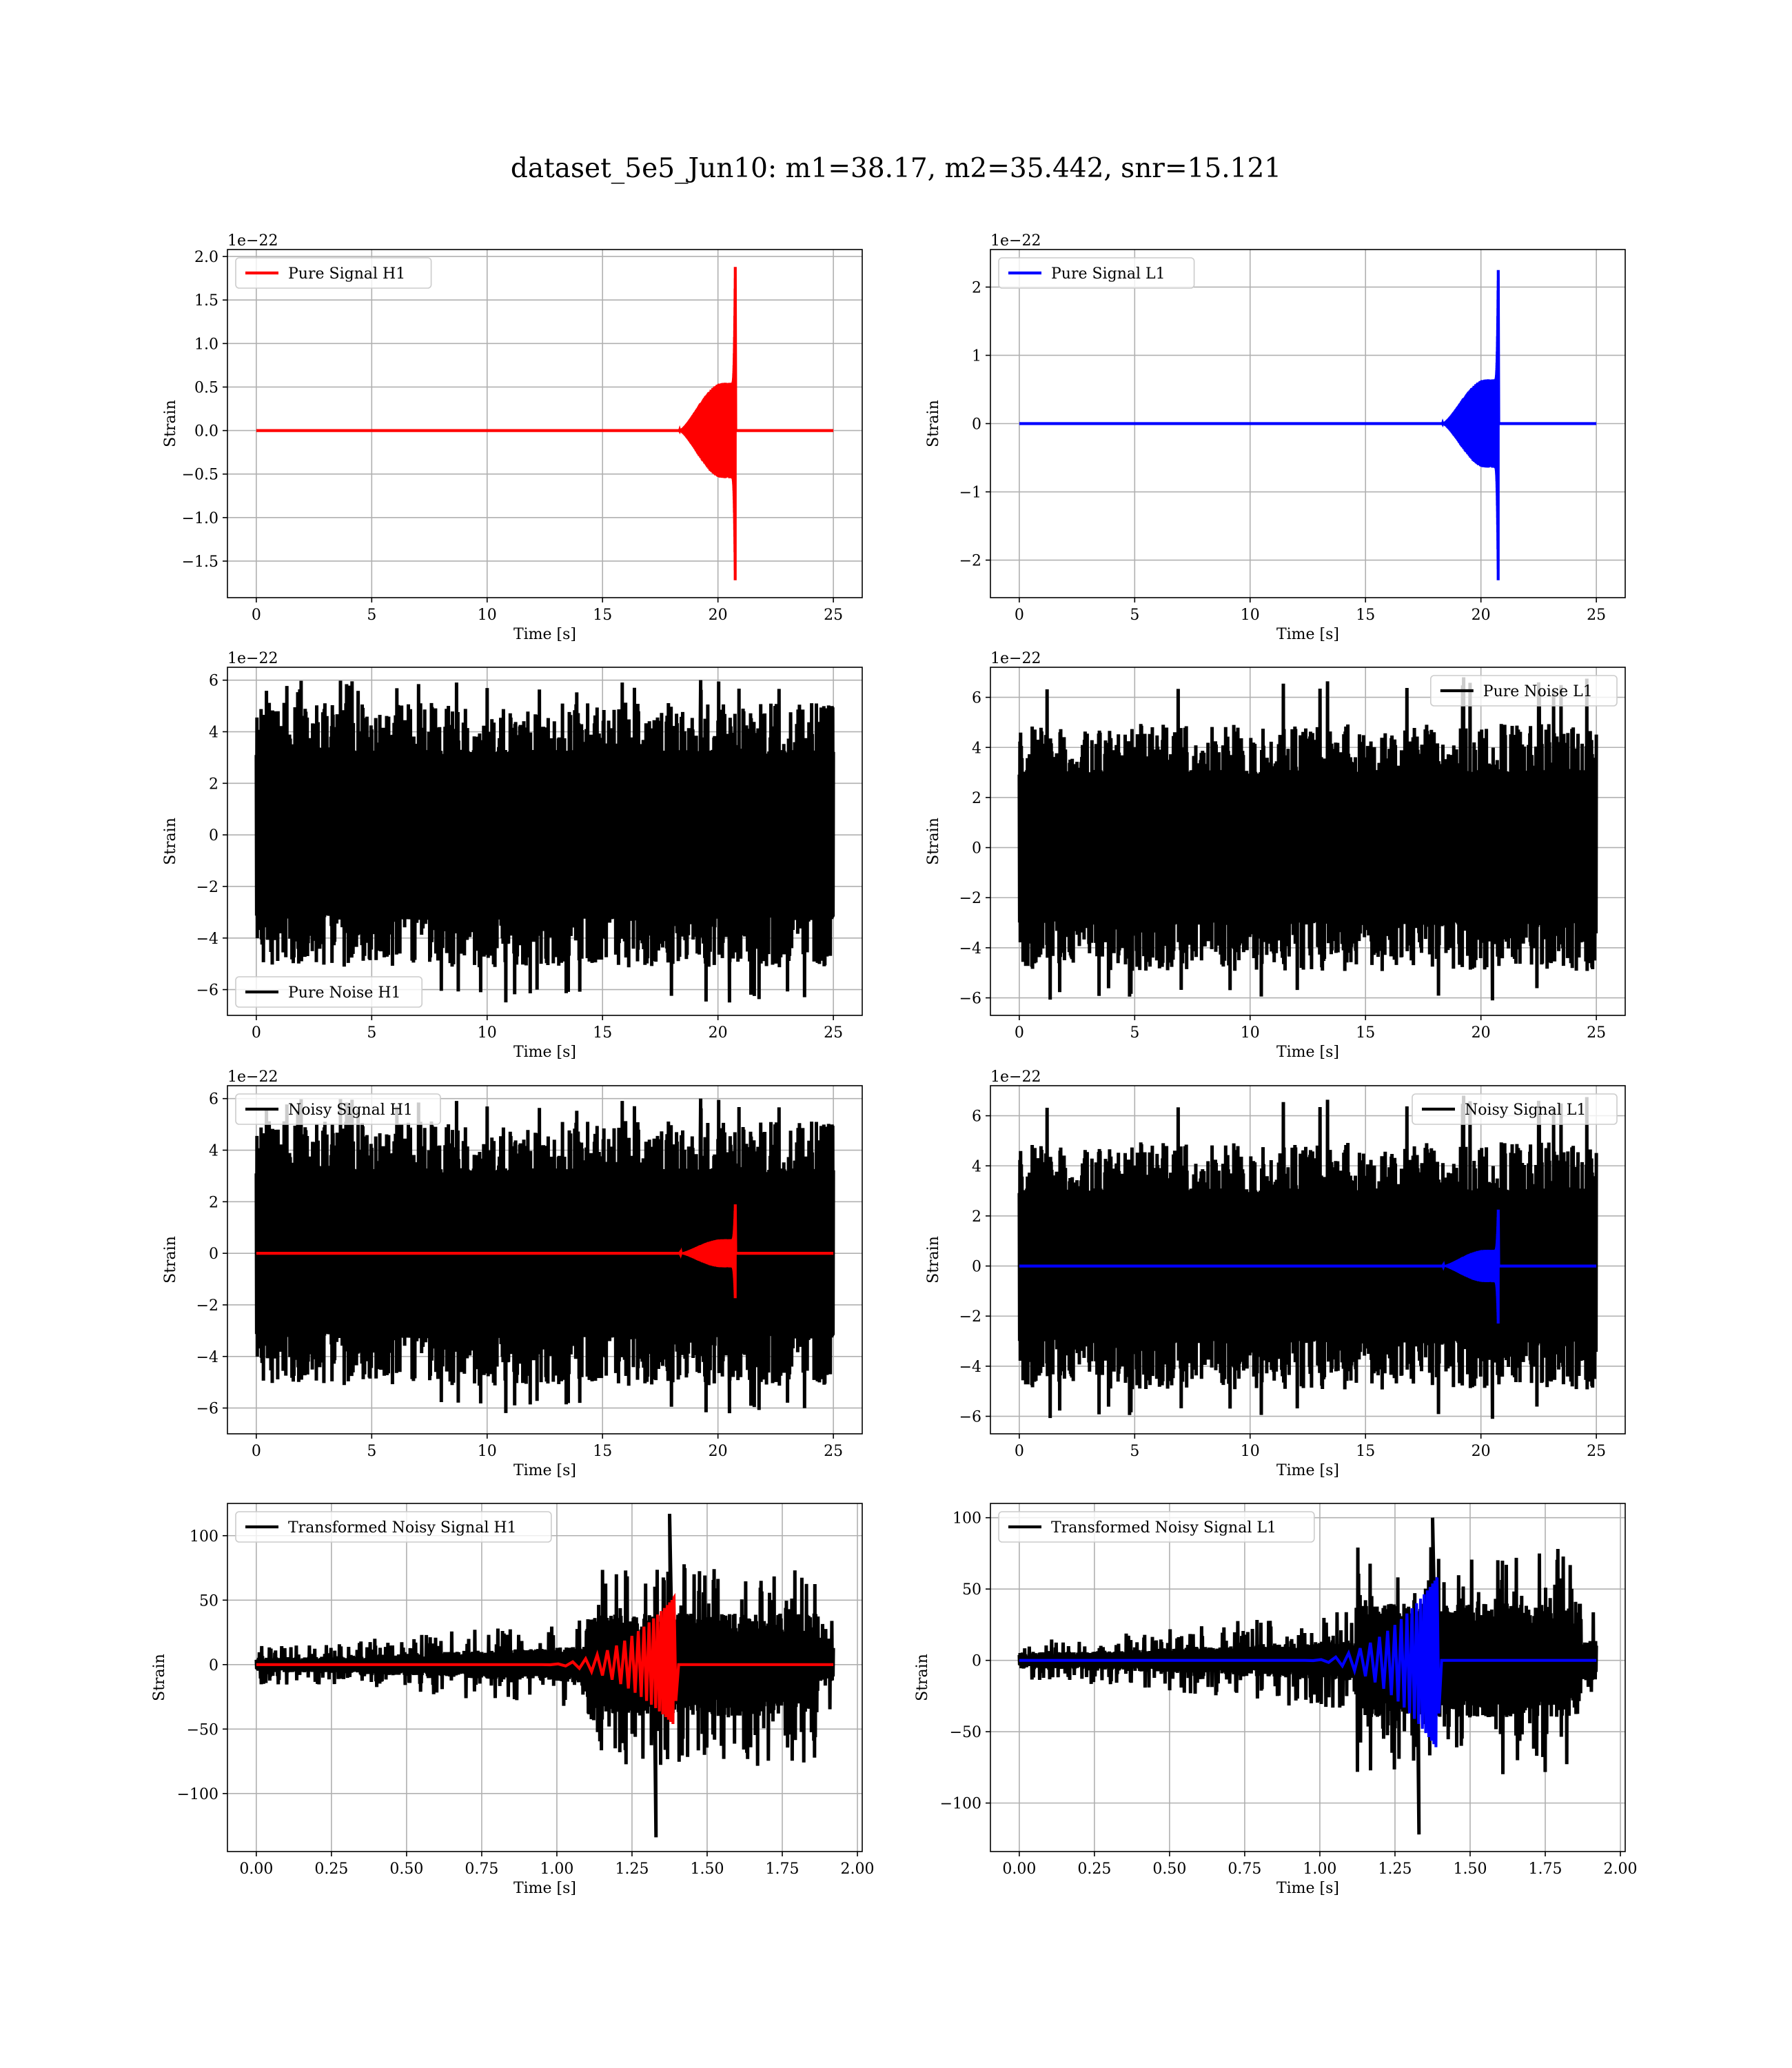 The image size is (1792, 2068). I want to click on legend-label: Pure Noise L1, so click(1538, 691).